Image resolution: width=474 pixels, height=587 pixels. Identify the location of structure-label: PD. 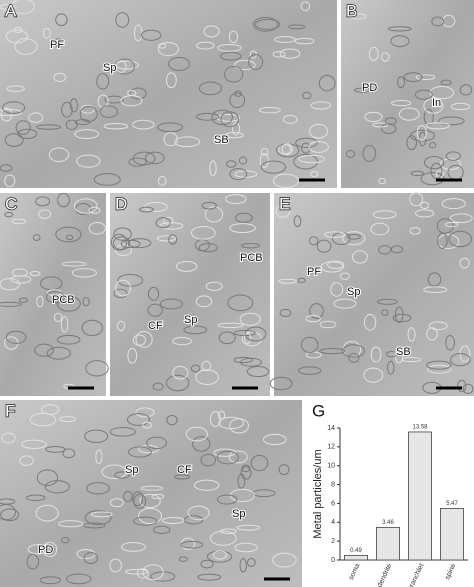
(45, 550).